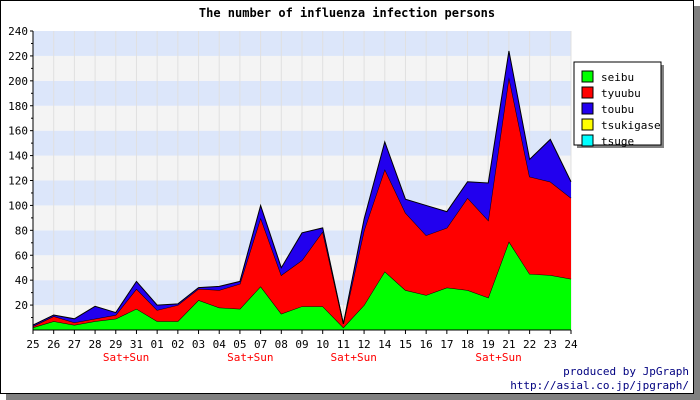 Image resolution: width=700 pixels, height=400 pixels. Describe the element at coordinates (631, 125) in the screenshot. I see `legend-label-tsukigase: tsukigase` at that location.